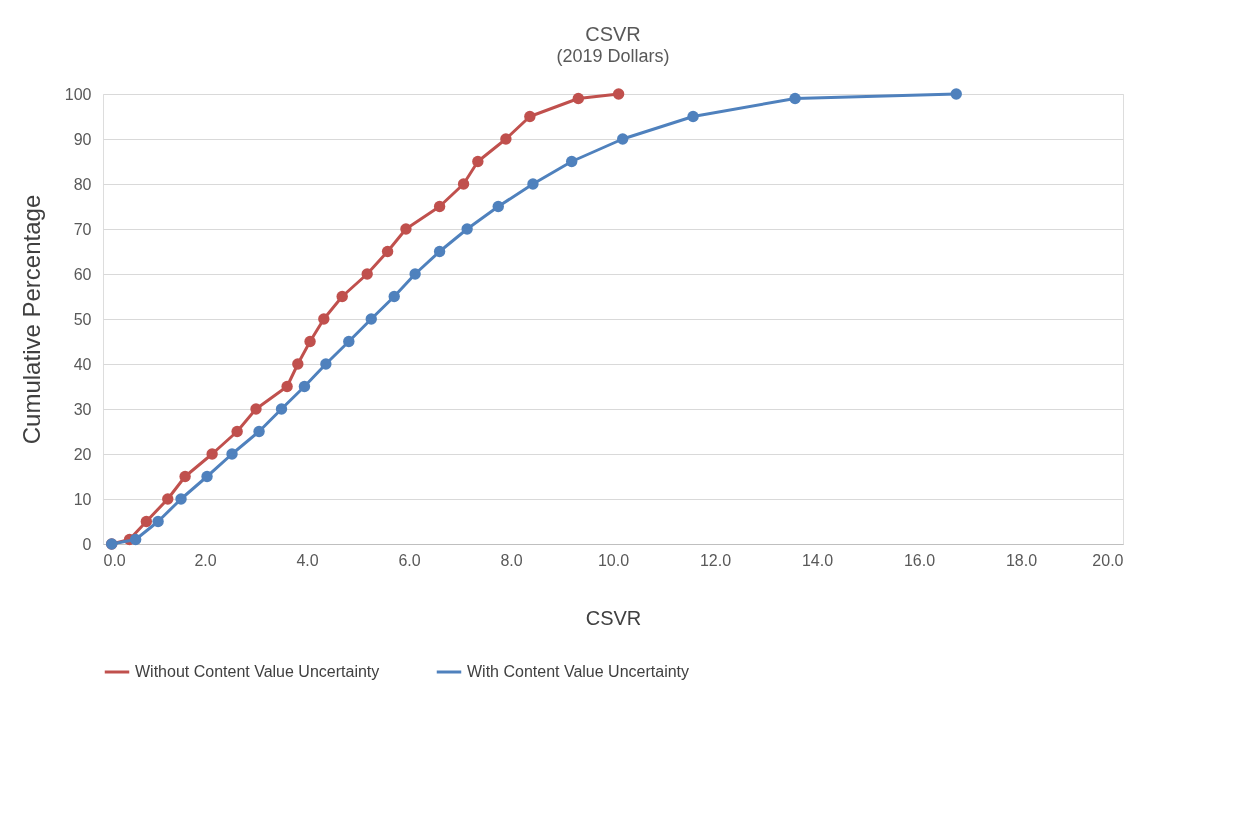 This screenshot has width=1253, height=822. Describe the element at coordinates (82, 499) in the screenshot. I see `y-tick-label: 10` at that location.